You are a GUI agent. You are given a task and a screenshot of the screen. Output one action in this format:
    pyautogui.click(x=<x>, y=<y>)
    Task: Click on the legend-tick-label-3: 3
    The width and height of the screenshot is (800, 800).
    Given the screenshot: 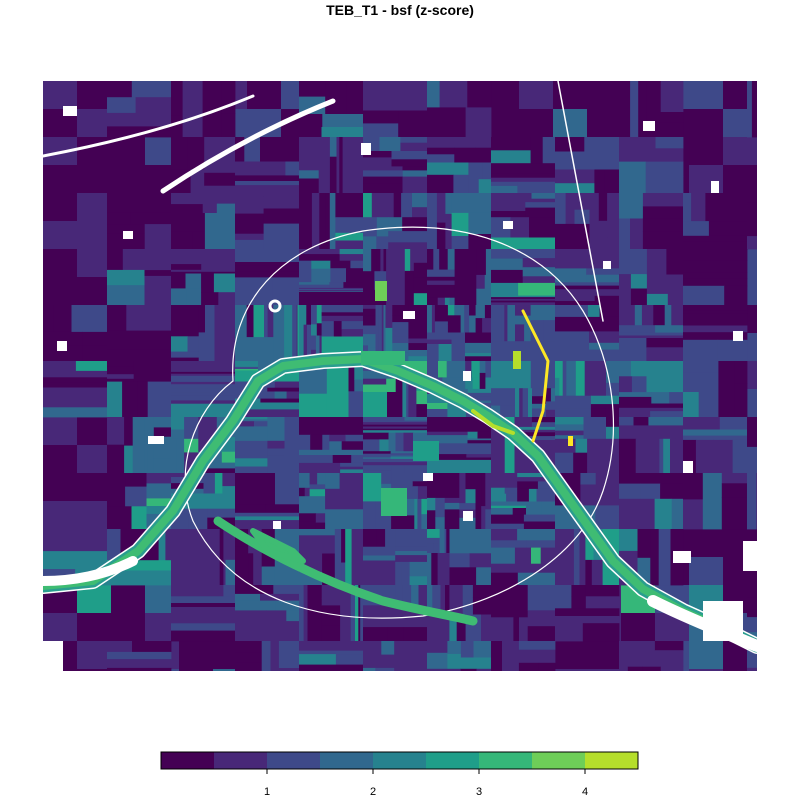 What is the action you would take?
    pyautogui.click(x=479, y=792)
    